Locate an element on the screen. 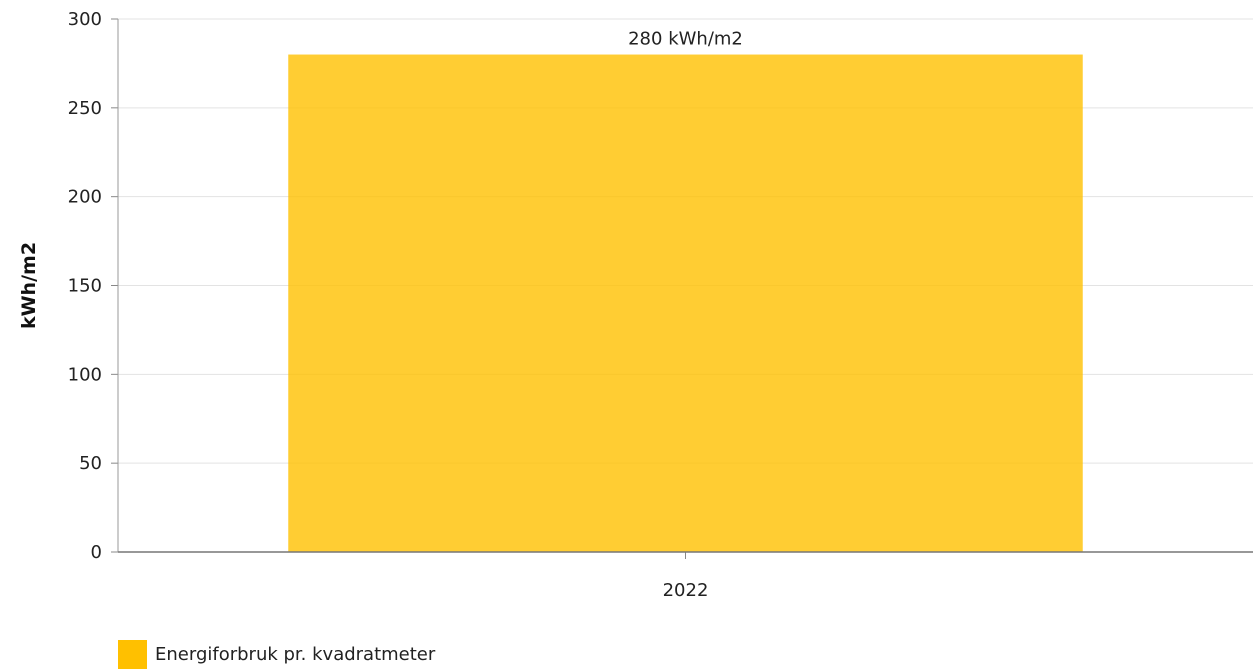 Image resolution: width=1255 pixels, height=669 pixels. y-tick-label: 150 is located at coordinates (85, 286).